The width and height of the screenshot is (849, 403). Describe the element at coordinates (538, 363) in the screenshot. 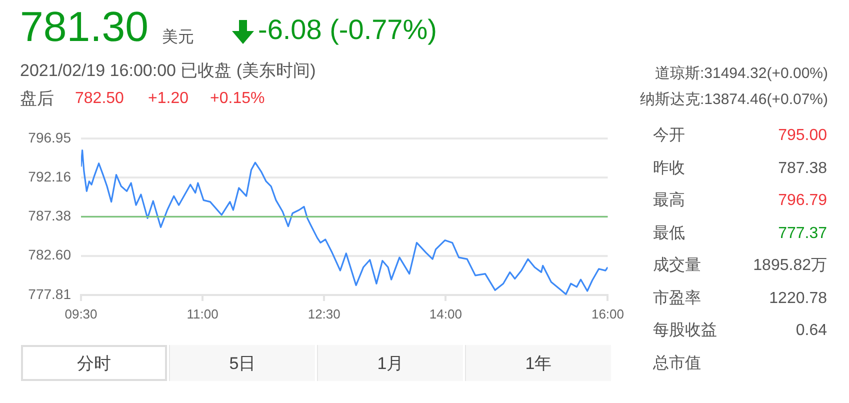

I see `text: 1年` at that location.